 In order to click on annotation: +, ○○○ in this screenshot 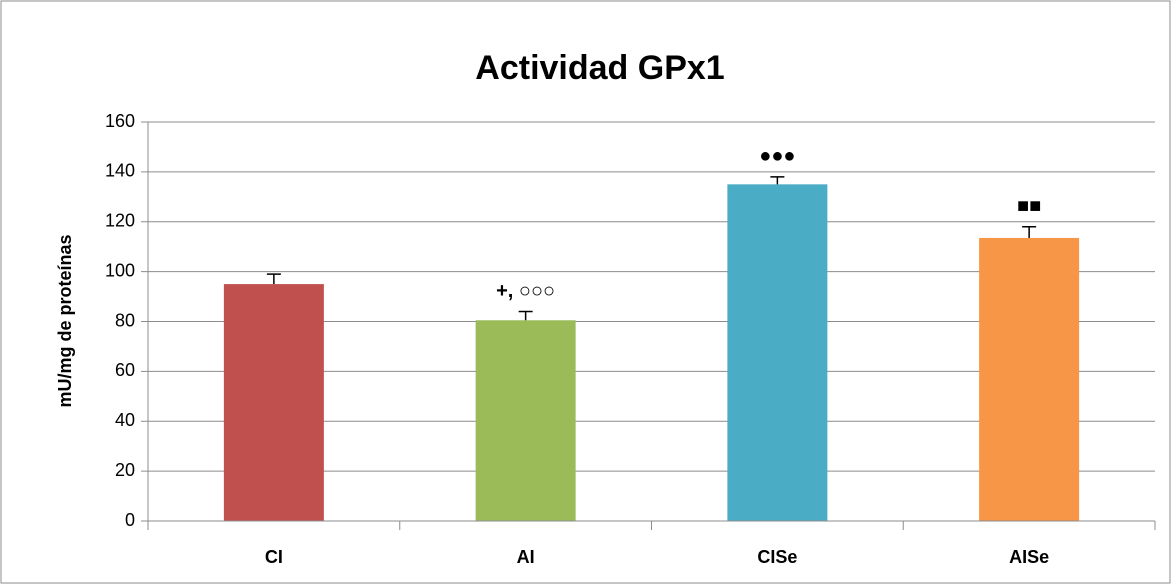, I will do `click(525, 291)`.